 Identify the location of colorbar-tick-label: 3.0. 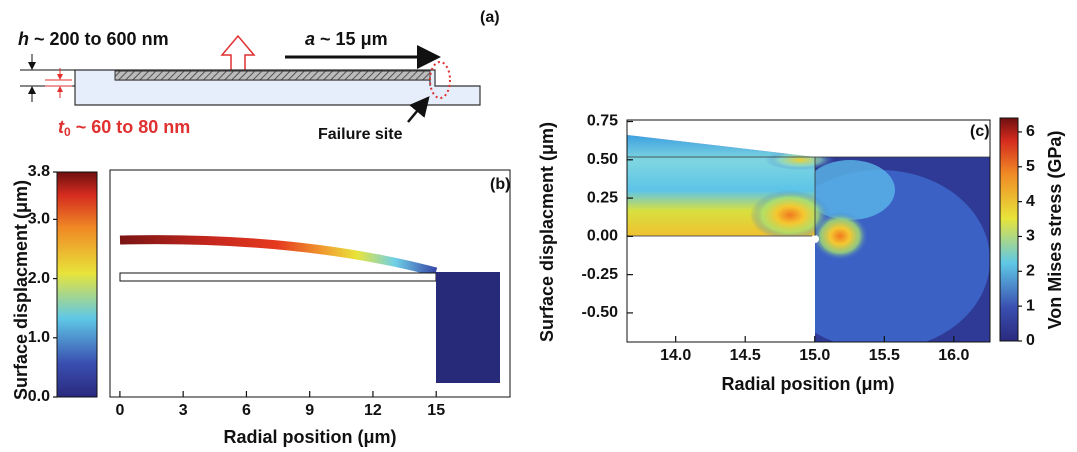
(39, 219).